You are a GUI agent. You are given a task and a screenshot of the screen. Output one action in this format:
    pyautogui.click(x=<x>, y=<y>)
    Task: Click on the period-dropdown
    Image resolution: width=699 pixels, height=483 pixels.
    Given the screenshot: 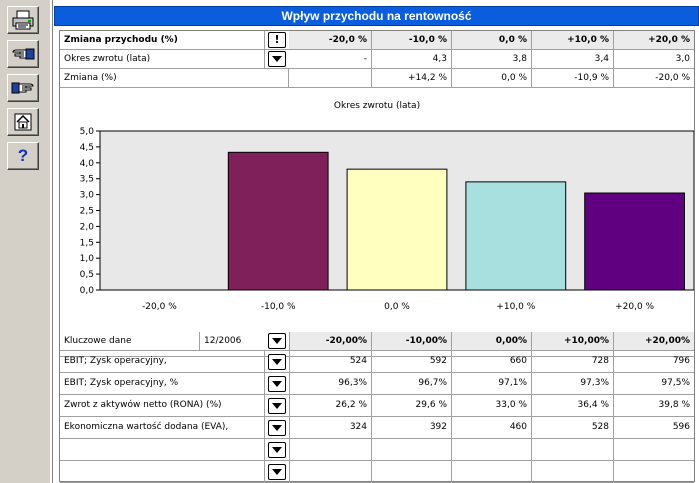 What is the action you would take?
    pyautogui.click(x=277, y=341)
    